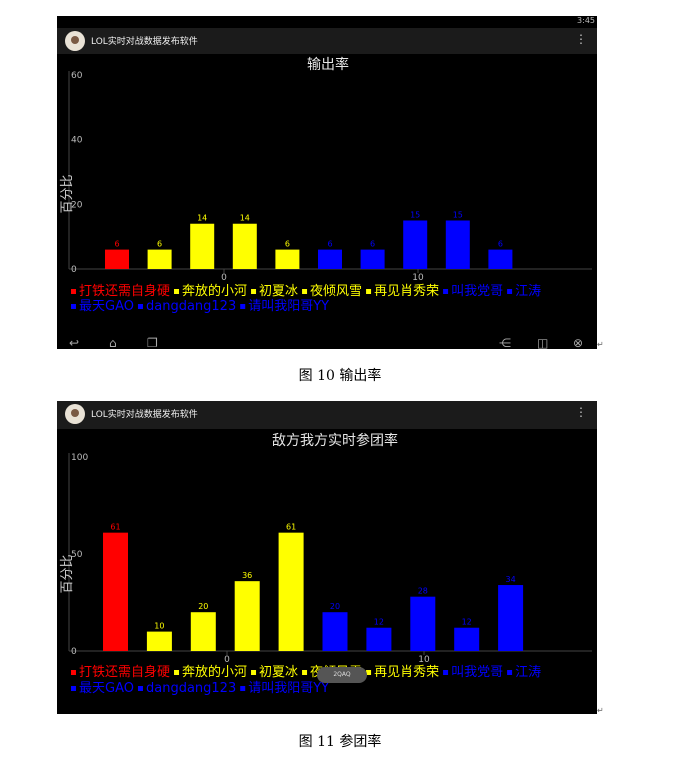 The height and width of the screenshot is (762, 680). I want to click on legend-entry: 江涛, so click(528, 291).